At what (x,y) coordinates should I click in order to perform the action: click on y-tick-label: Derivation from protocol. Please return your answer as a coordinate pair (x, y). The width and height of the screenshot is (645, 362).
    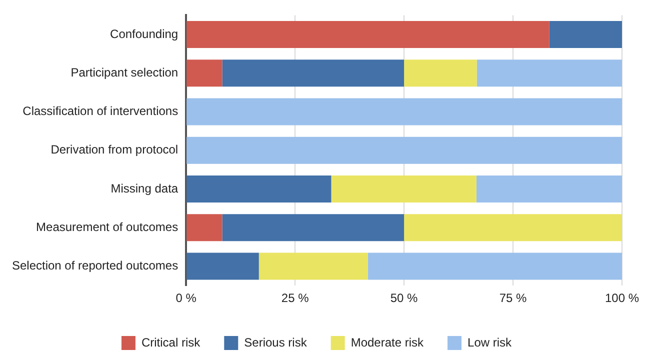
    Looking at the image, I should click on (114, 149).